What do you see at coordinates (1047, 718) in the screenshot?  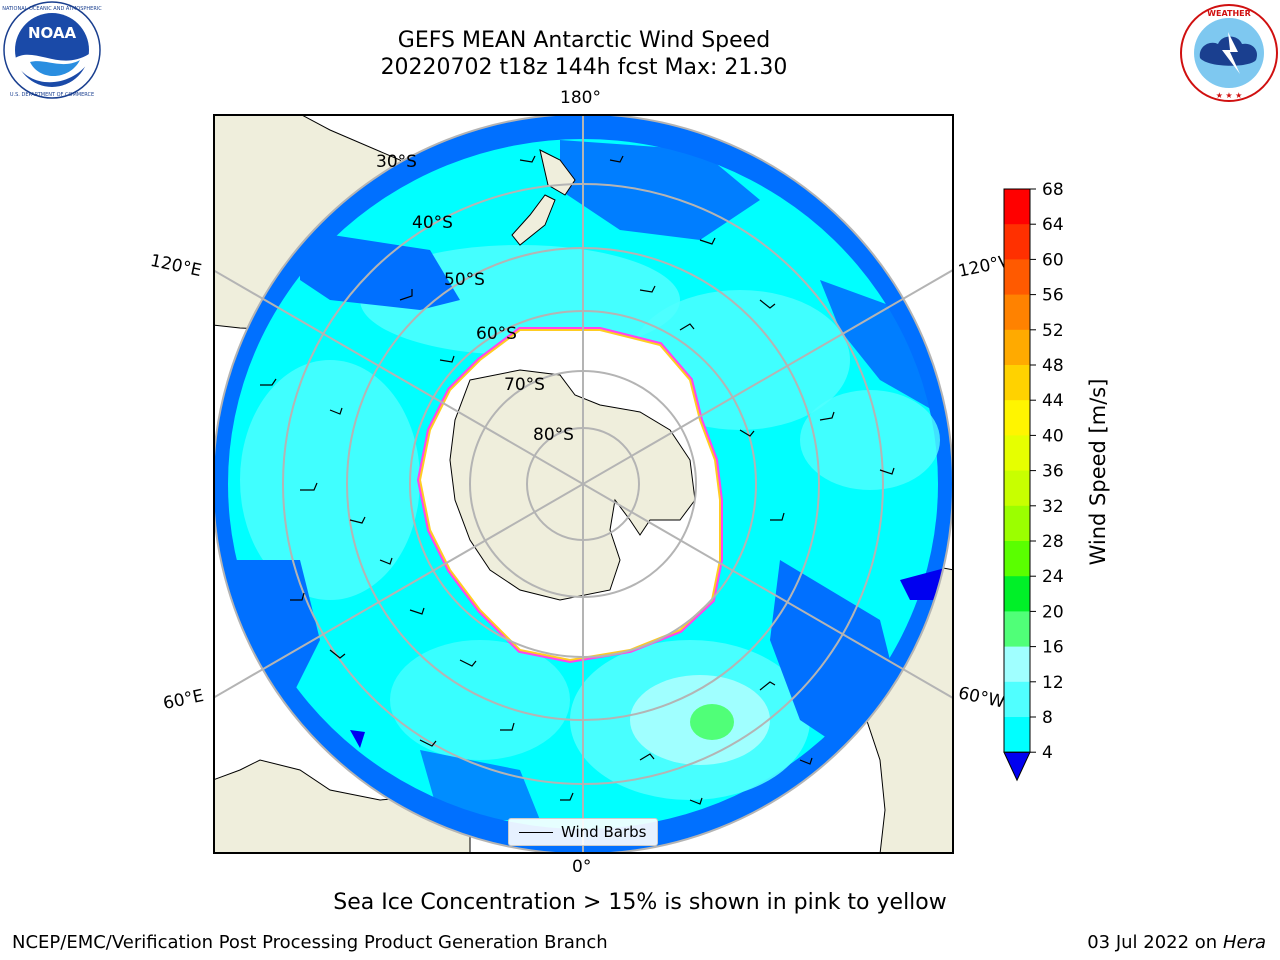 I see `colorbar-tick-label: 8` at bounding box center [1047, 718].